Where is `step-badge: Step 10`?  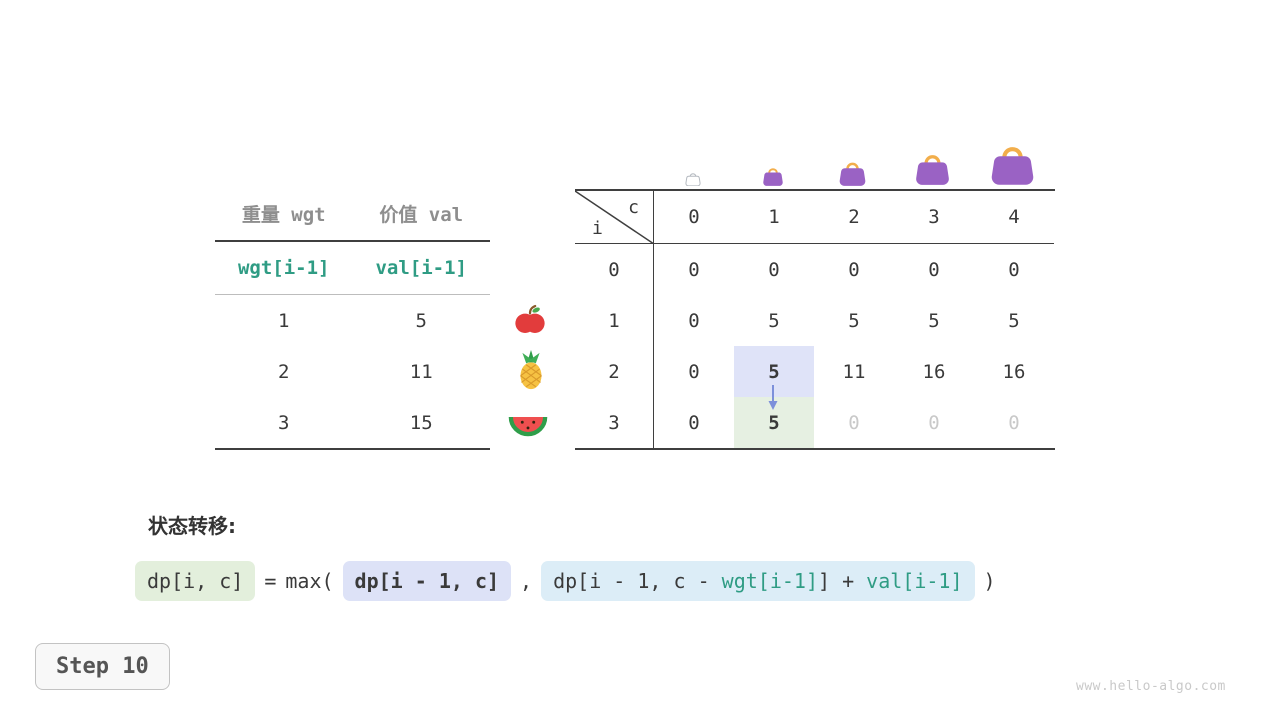 step-badge: Step 10 is located at coordinates (102, 666).